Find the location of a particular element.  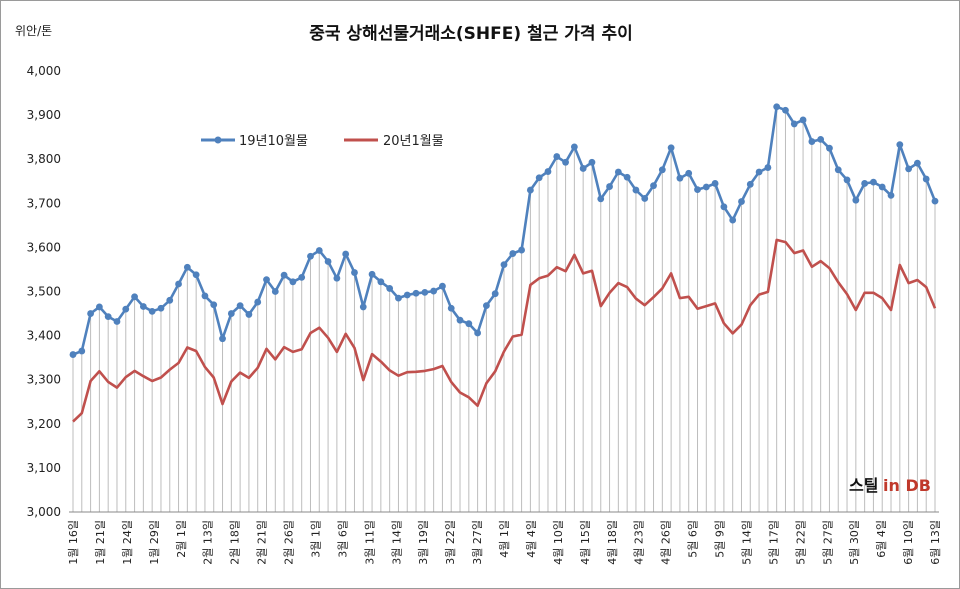

y-tick-label: 3,300 is located at coordinates (44, 380).